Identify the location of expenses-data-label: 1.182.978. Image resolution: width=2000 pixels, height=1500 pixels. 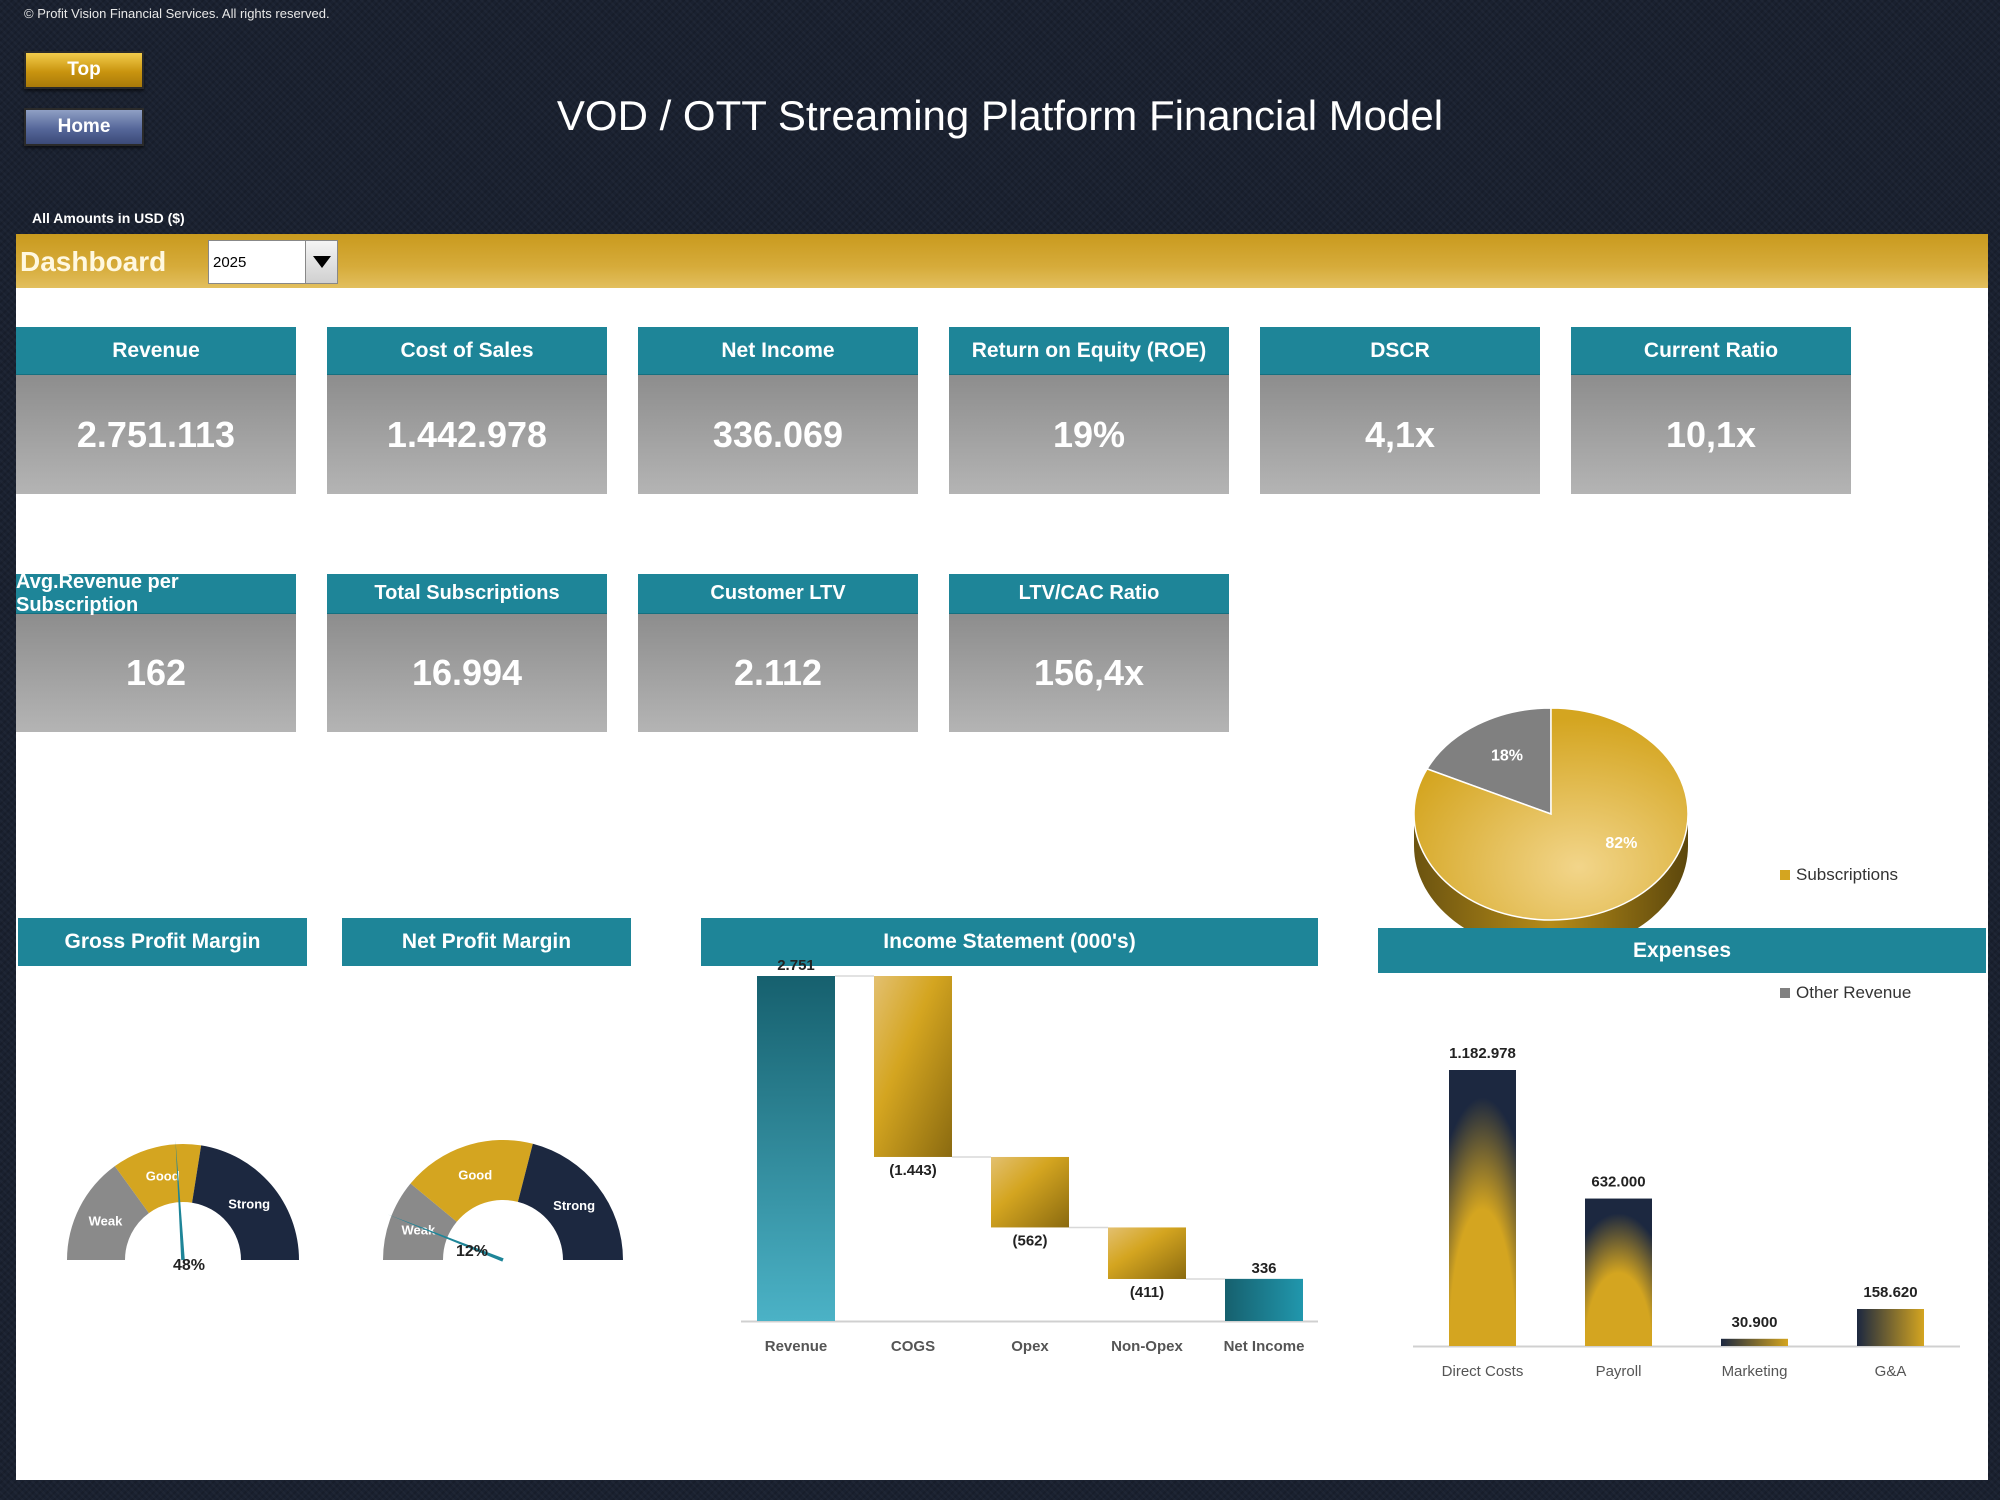
(1482, 1053).